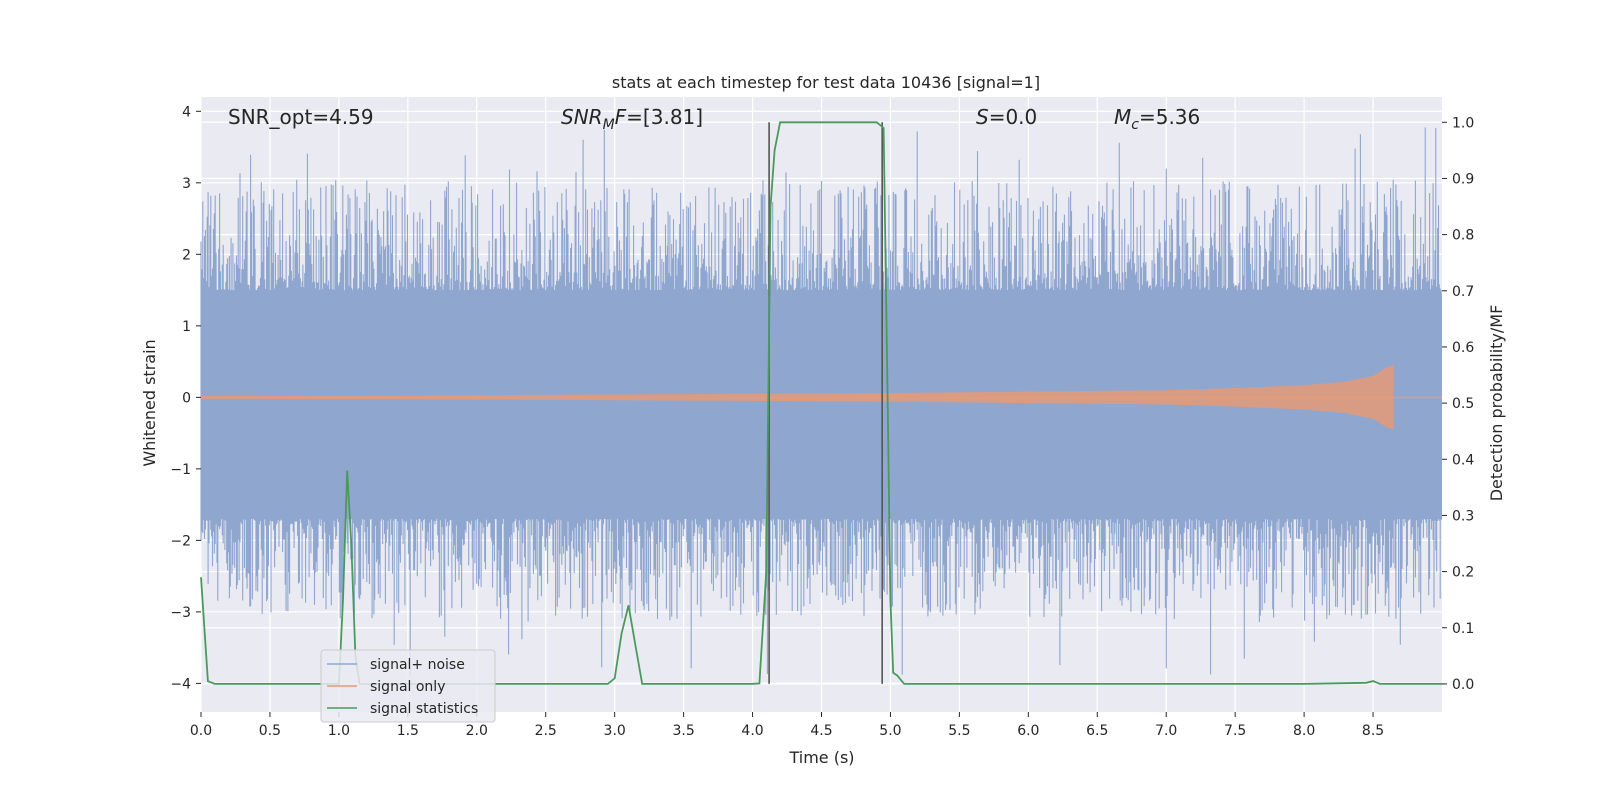  Describe the element at coordinates (890, 731) in the screenshot. I see `x-tick-label: 5.0` at that location.